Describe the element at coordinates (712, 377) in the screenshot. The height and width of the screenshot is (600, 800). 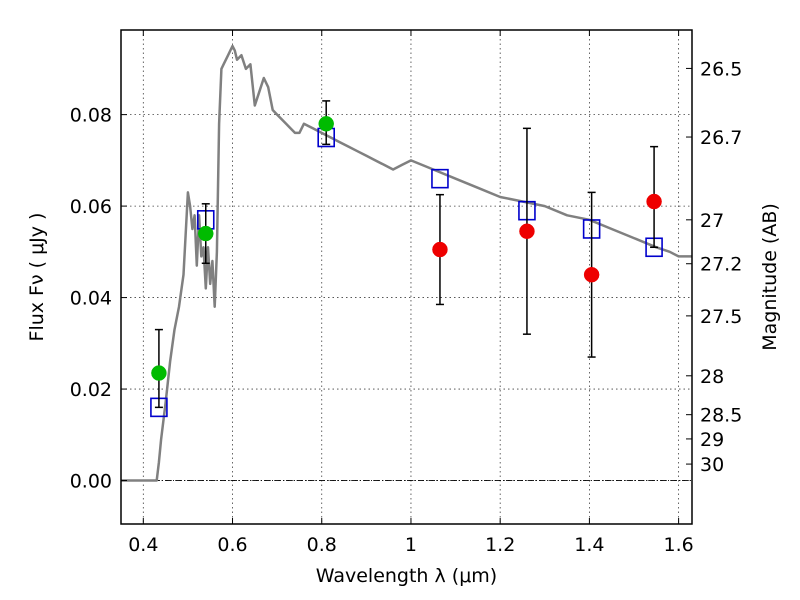
I see `right-tick-label: 28` at that location.